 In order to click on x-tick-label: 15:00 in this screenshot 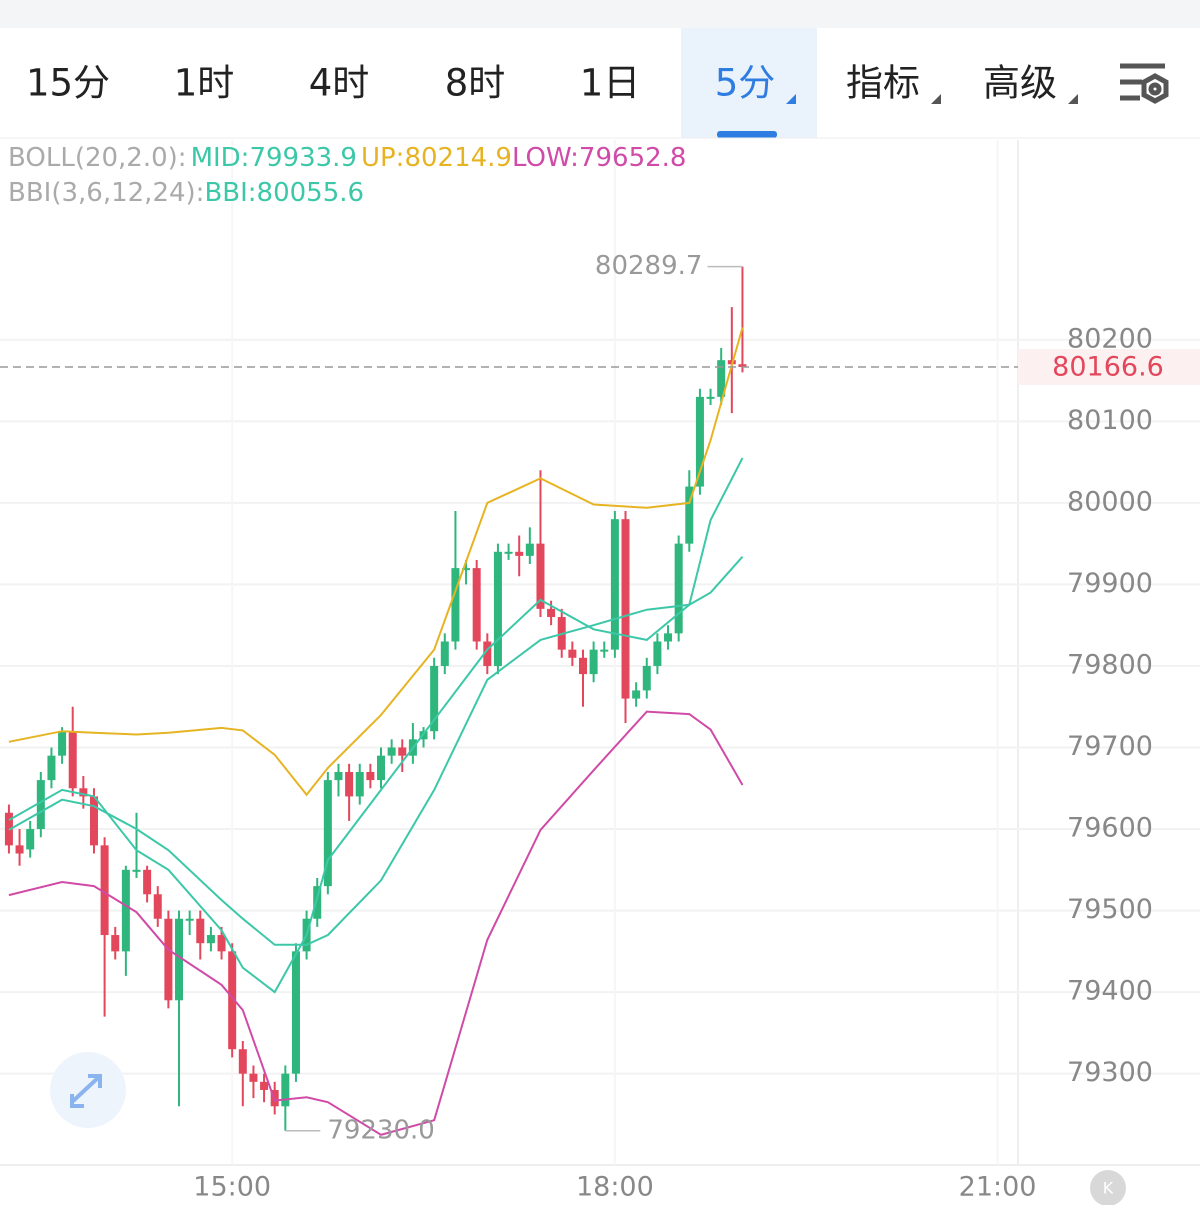, I will do `click(232, 1187)`.